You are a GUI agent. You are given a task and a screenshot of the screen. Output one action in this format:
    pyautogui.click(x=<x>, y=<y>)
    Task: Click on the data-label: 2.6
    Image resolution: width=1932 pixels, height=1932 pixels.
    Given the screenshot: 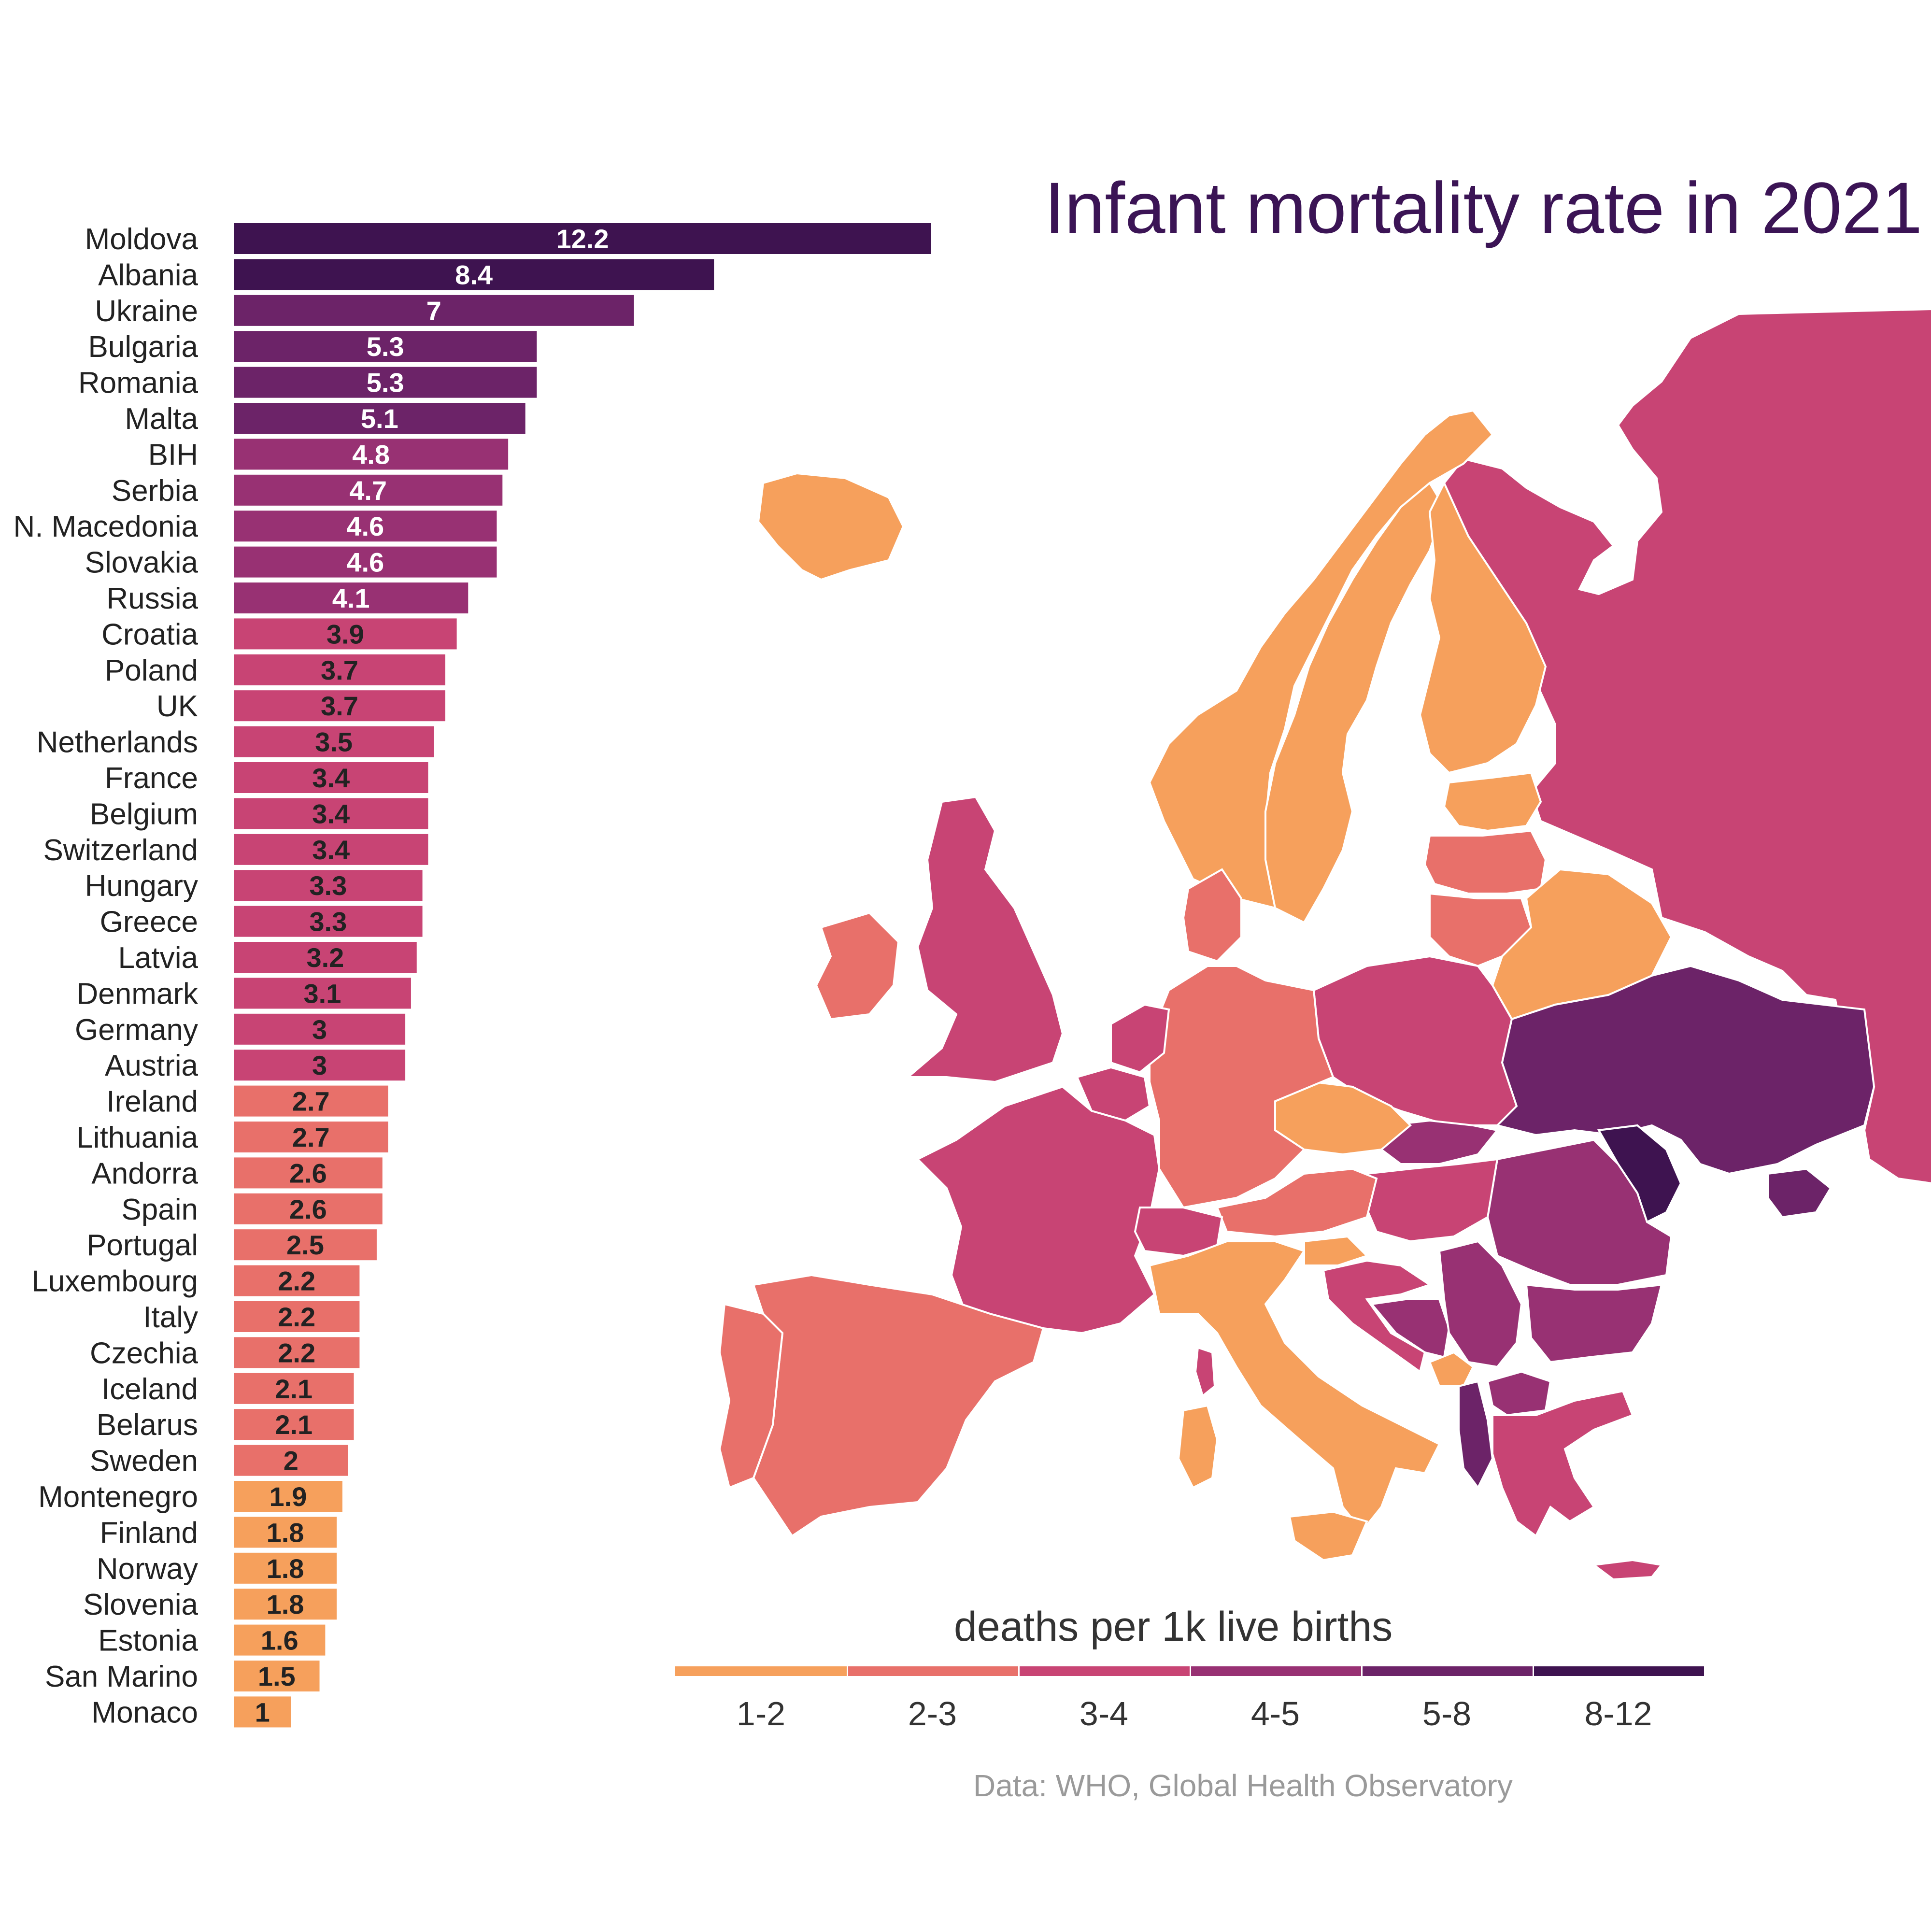 What is the action you would take?
    pyautogui.click(x=308, y=1173)
    